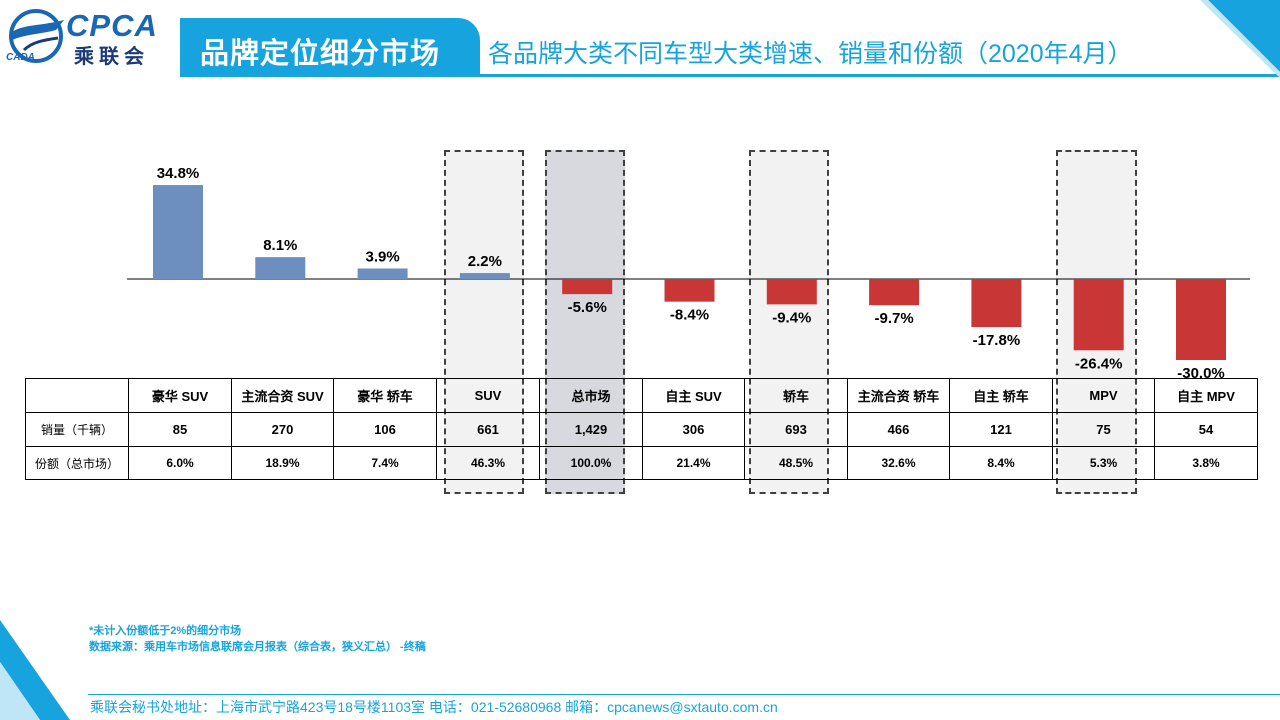 The image size is (1280, 720). Describe the element at coordinates (488, 429) in the screenshot. I see `sales-cell: 661` at that location.